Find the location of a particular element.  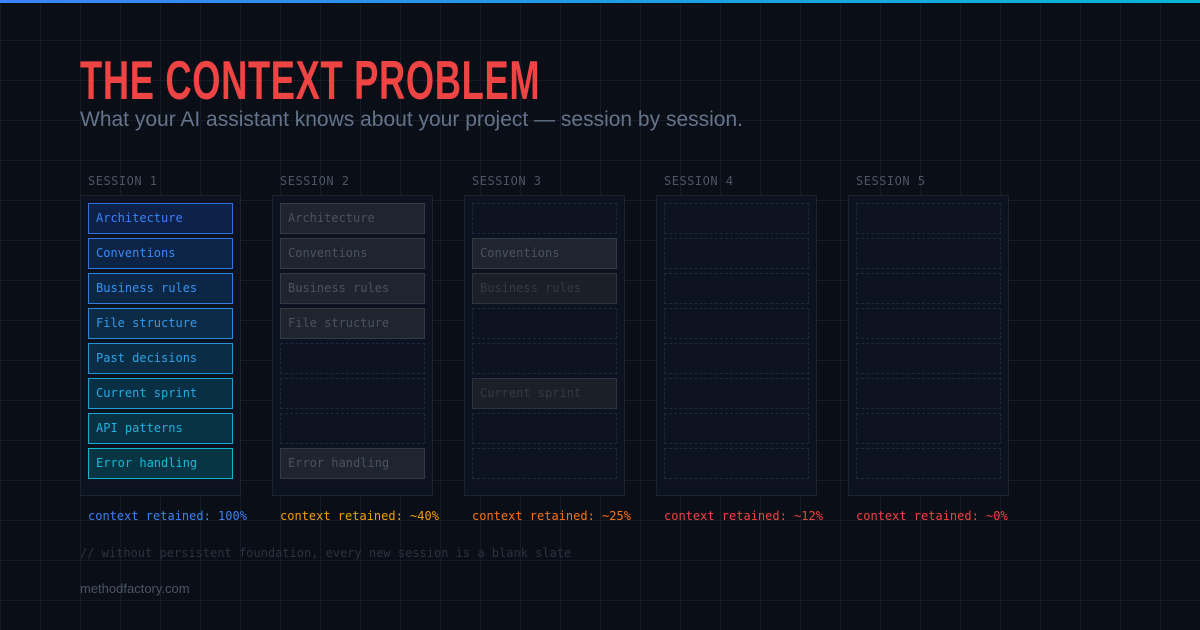

context-item: API patterns is located at coordinates (160, 428).